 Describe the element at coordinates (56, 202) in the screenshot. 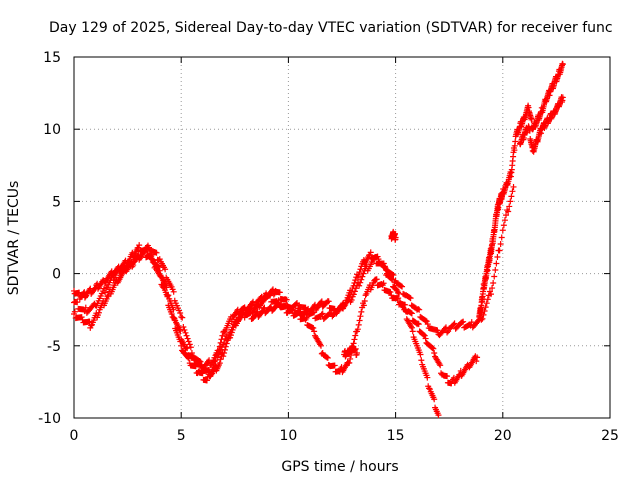

I see `y-tick-label: 5` at that location.